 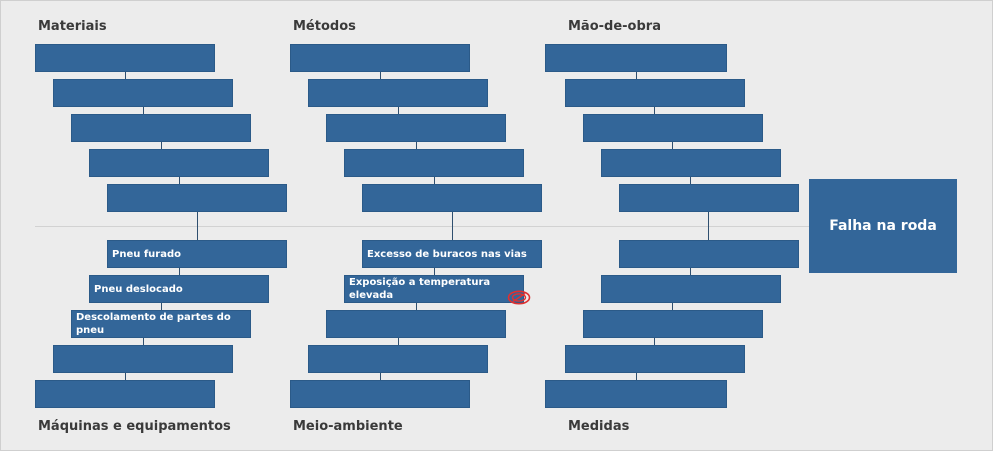 What do you see at coordinates (161, 324) in the screenshot?
I see `cause-box-maquinas: Descolamento de partes do pneu` at bounding box center [161, 324].